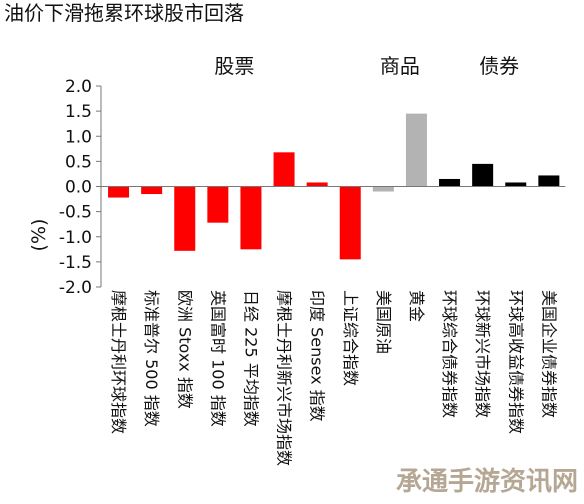 Image resolution: width=584 pixels, height=504 pixels. I want to click on y-tick-label: -2.0, so click(75, 288).